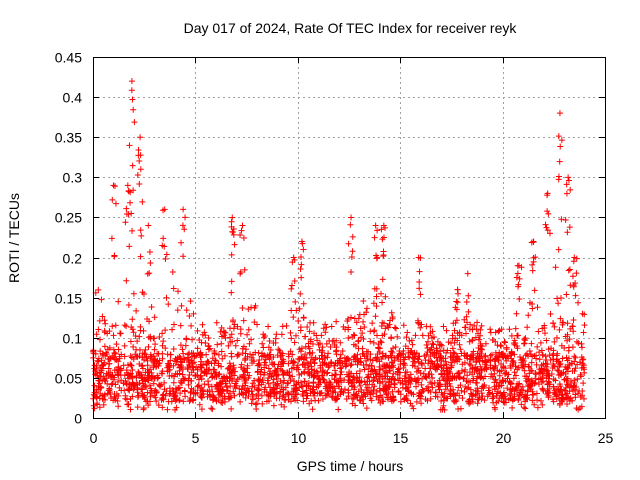 The image size is (640, 480). I want to click on y-tick-label: 0.2, so click(73, 259).